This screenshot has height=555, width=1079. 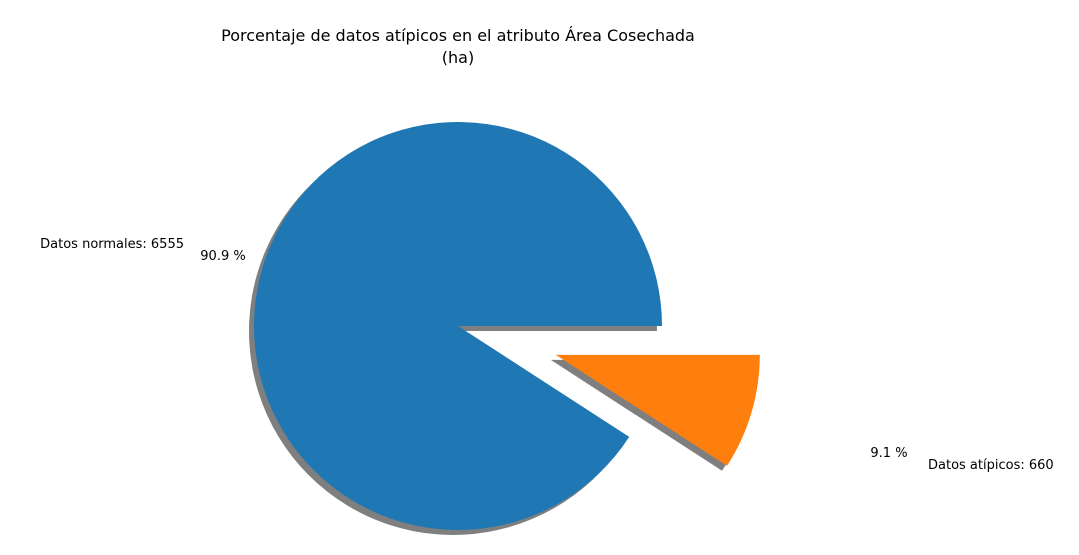 What do you see at coordinates (888, 453) in the screenshot?
I see `slice-1-percent: 9.1 %` at bounding box center [888, 453].